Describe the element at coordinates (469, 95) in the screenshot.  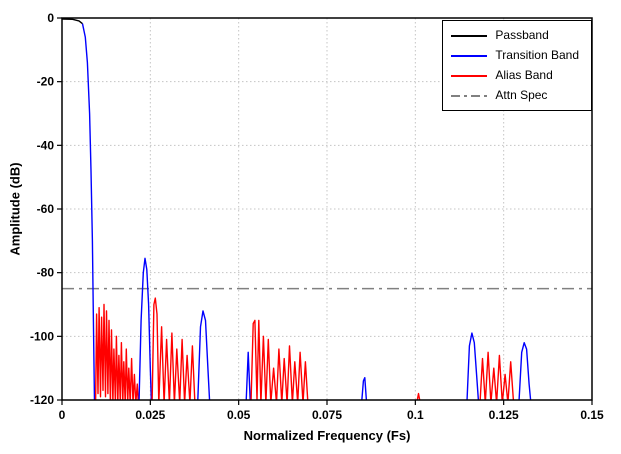
I see `attn-spec-line-swatch` at that location.